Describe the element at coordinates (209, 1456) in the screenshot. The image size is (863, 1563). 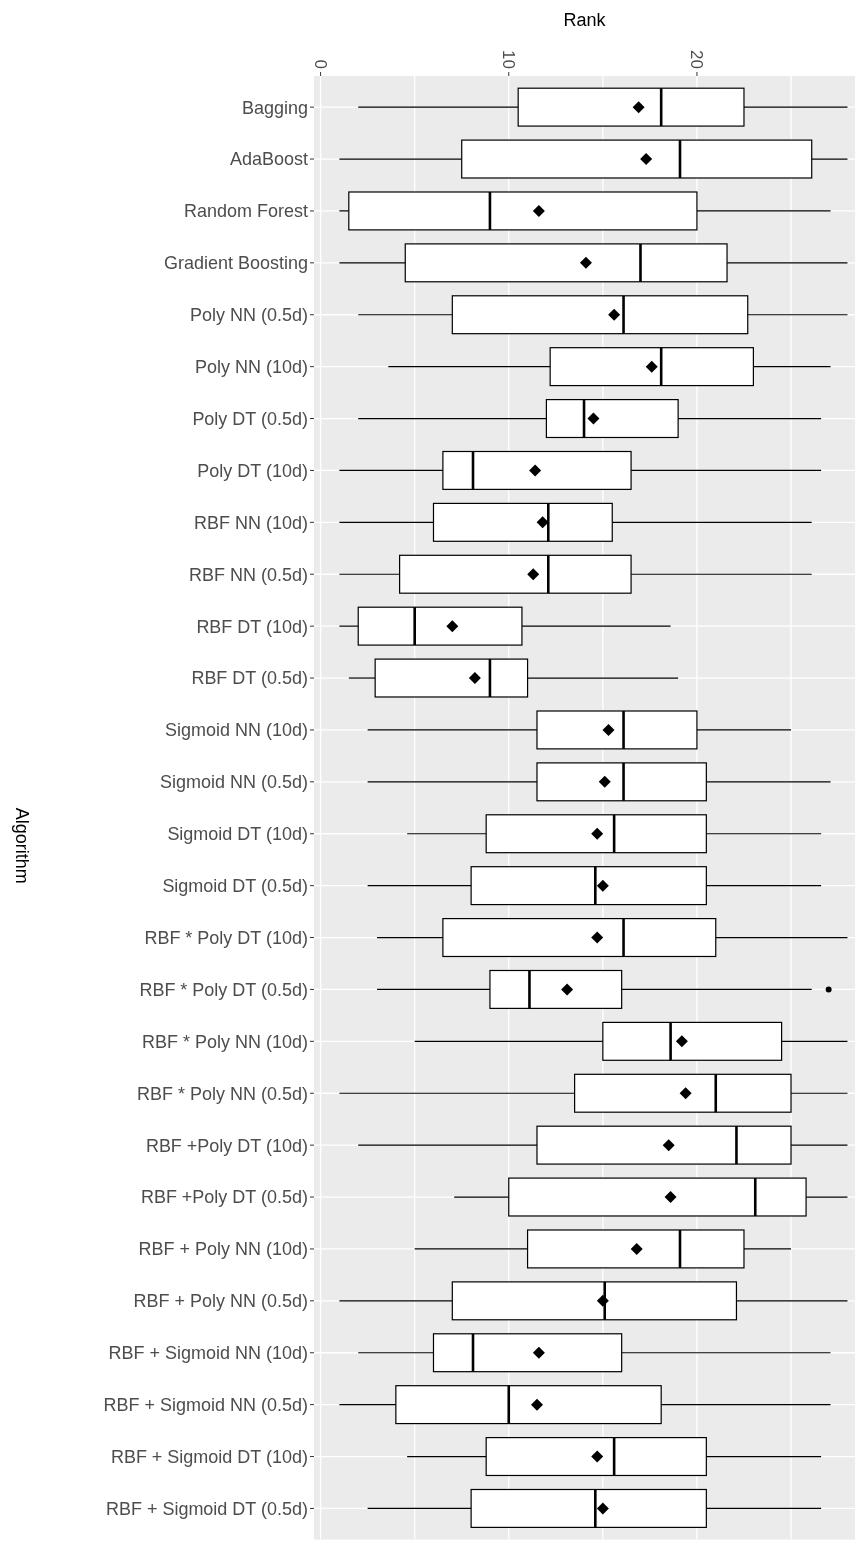
I see `y-tick-label: RBF + Sigmoid DT (10d)` at that location.